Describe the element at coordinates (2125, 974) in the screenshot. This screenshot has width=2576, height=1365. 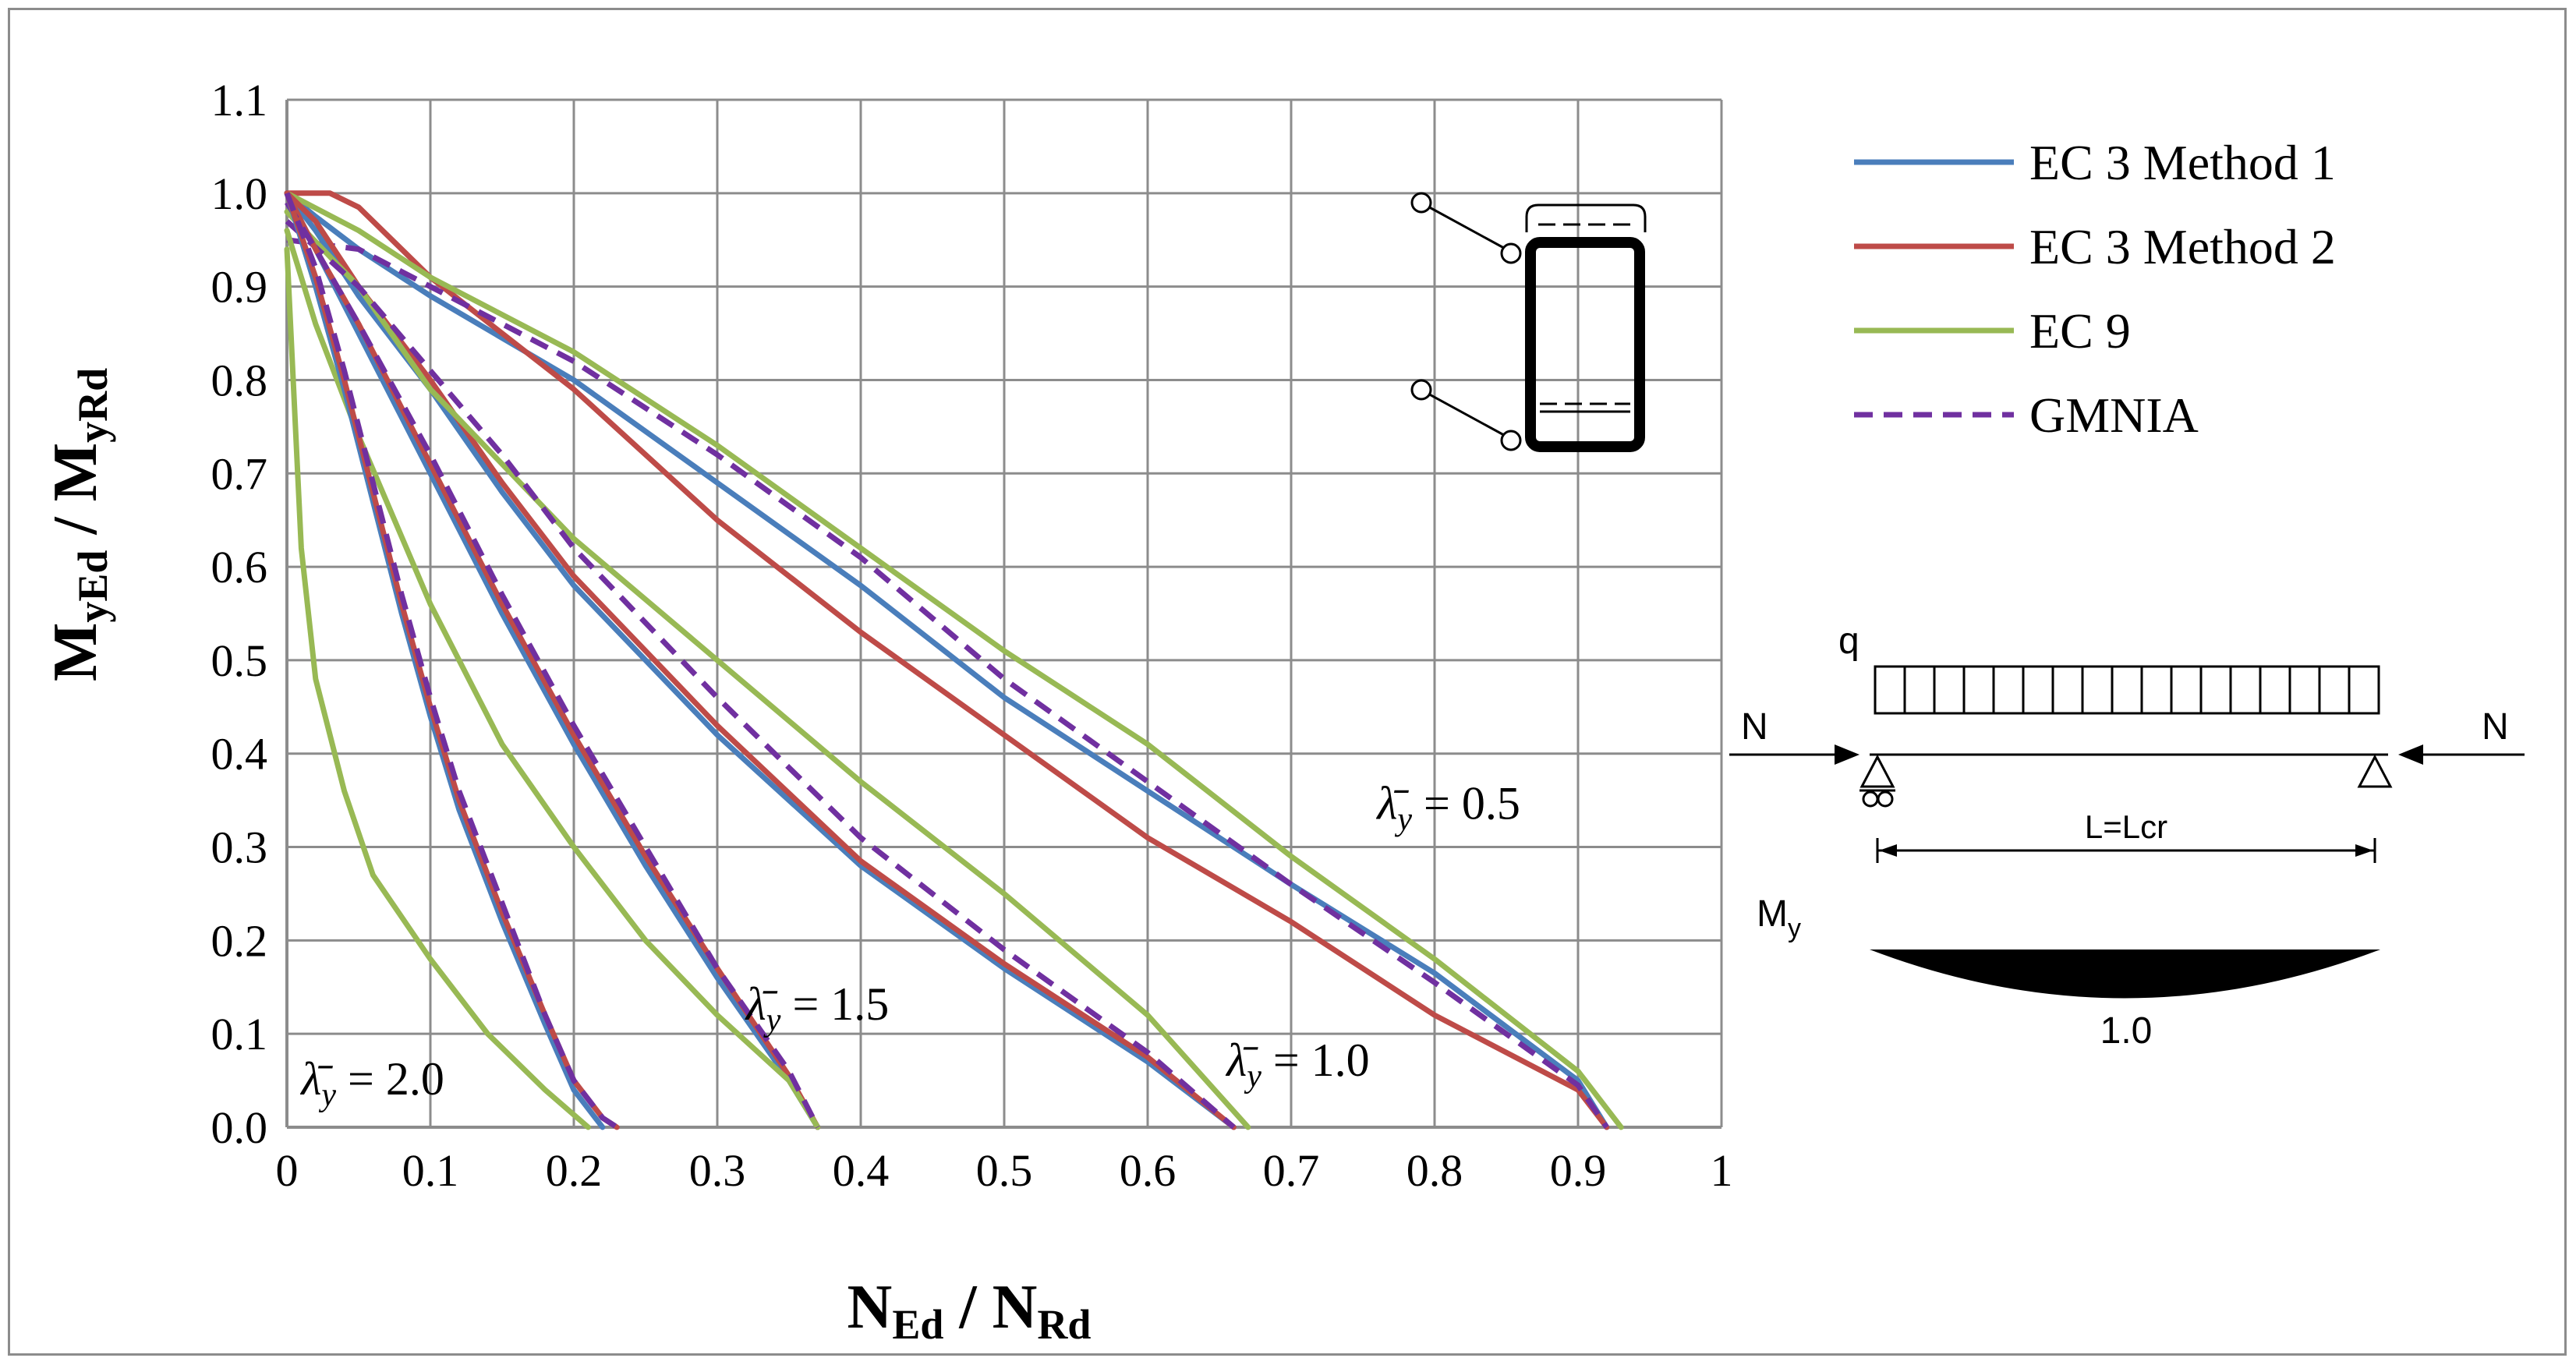
I see `moment-diagram` at that location.